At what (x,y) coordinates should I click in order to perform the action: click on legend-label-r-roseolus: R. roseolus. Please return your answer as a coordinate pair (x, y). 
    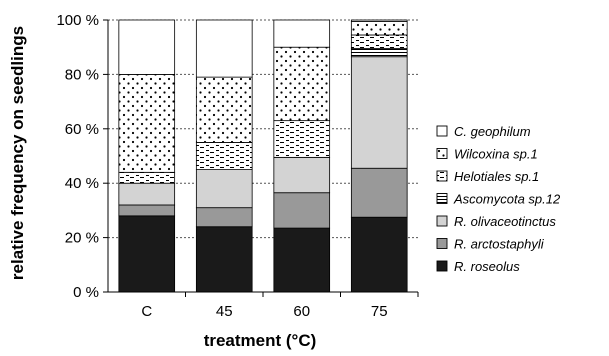
    Looking at the image, I should click on (487, 266).